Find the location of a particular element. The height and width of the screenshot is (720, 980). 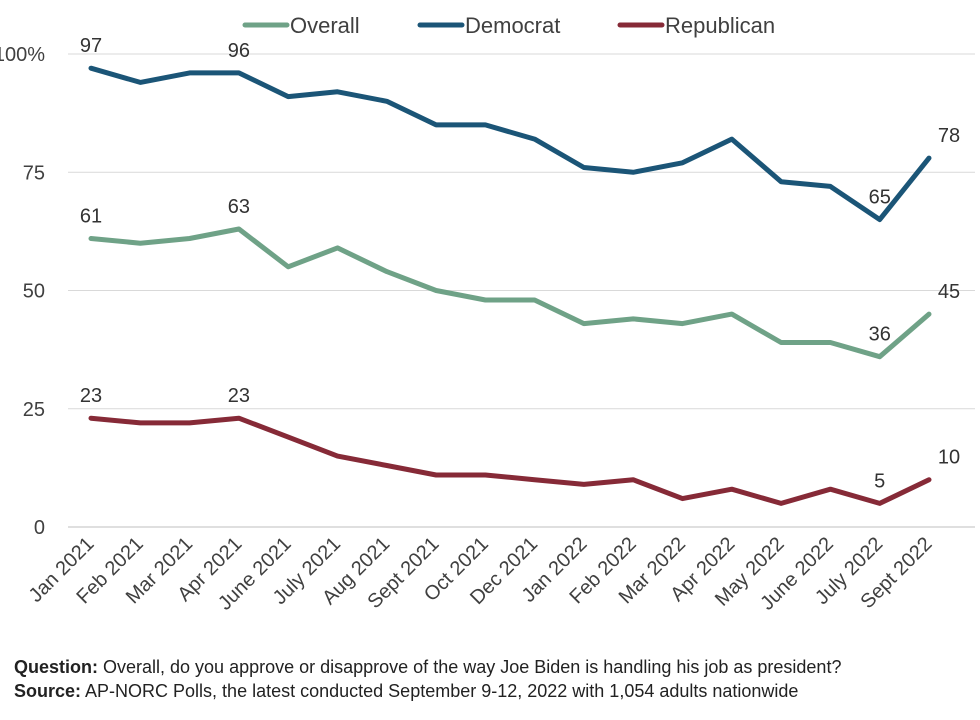

y-tick-label: 50 is located at coordinates (34, 292).